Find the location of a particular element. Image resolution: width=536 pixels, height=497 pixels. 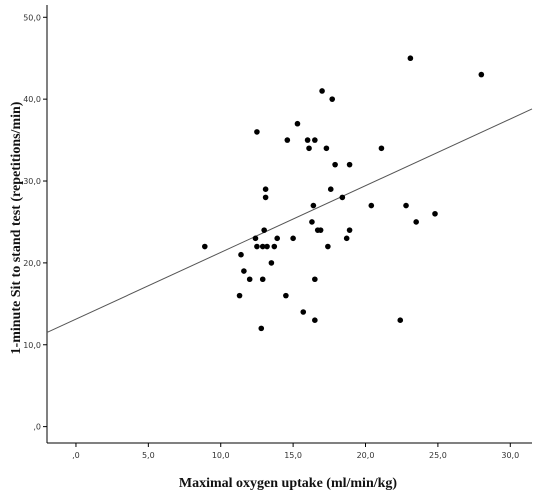

x-tick-label: 15,0 is located at coordinates (293, 455).